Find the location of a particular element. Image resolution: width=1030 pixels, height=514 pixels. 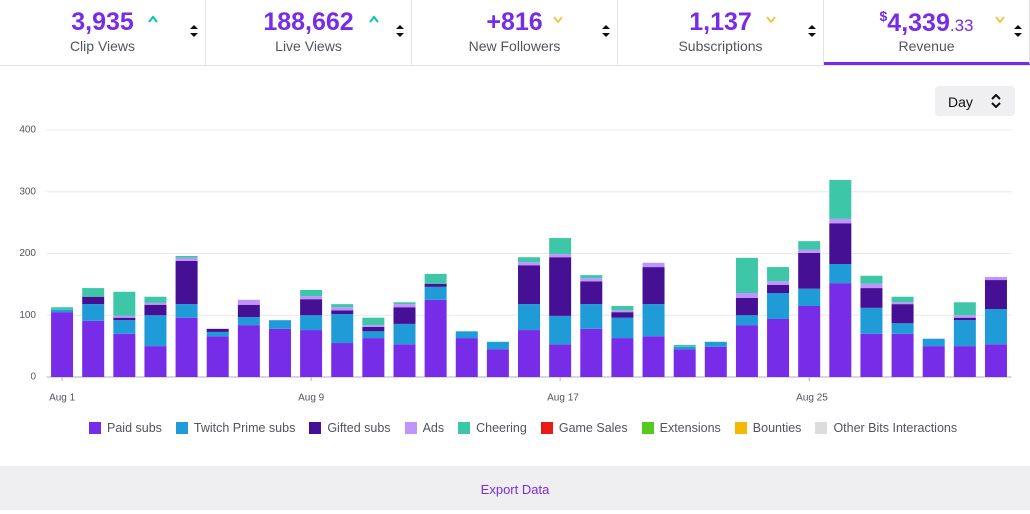

legend-label: Extensions is located at coordinates (690, 428).